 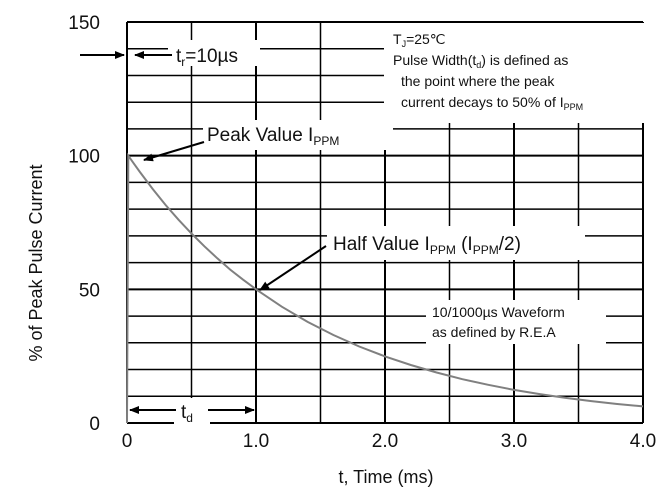 What do you see at coordinates (643, 441) in the screenshot?
I see `x-tick-label: 4.0` at bounding box center [643, 441].